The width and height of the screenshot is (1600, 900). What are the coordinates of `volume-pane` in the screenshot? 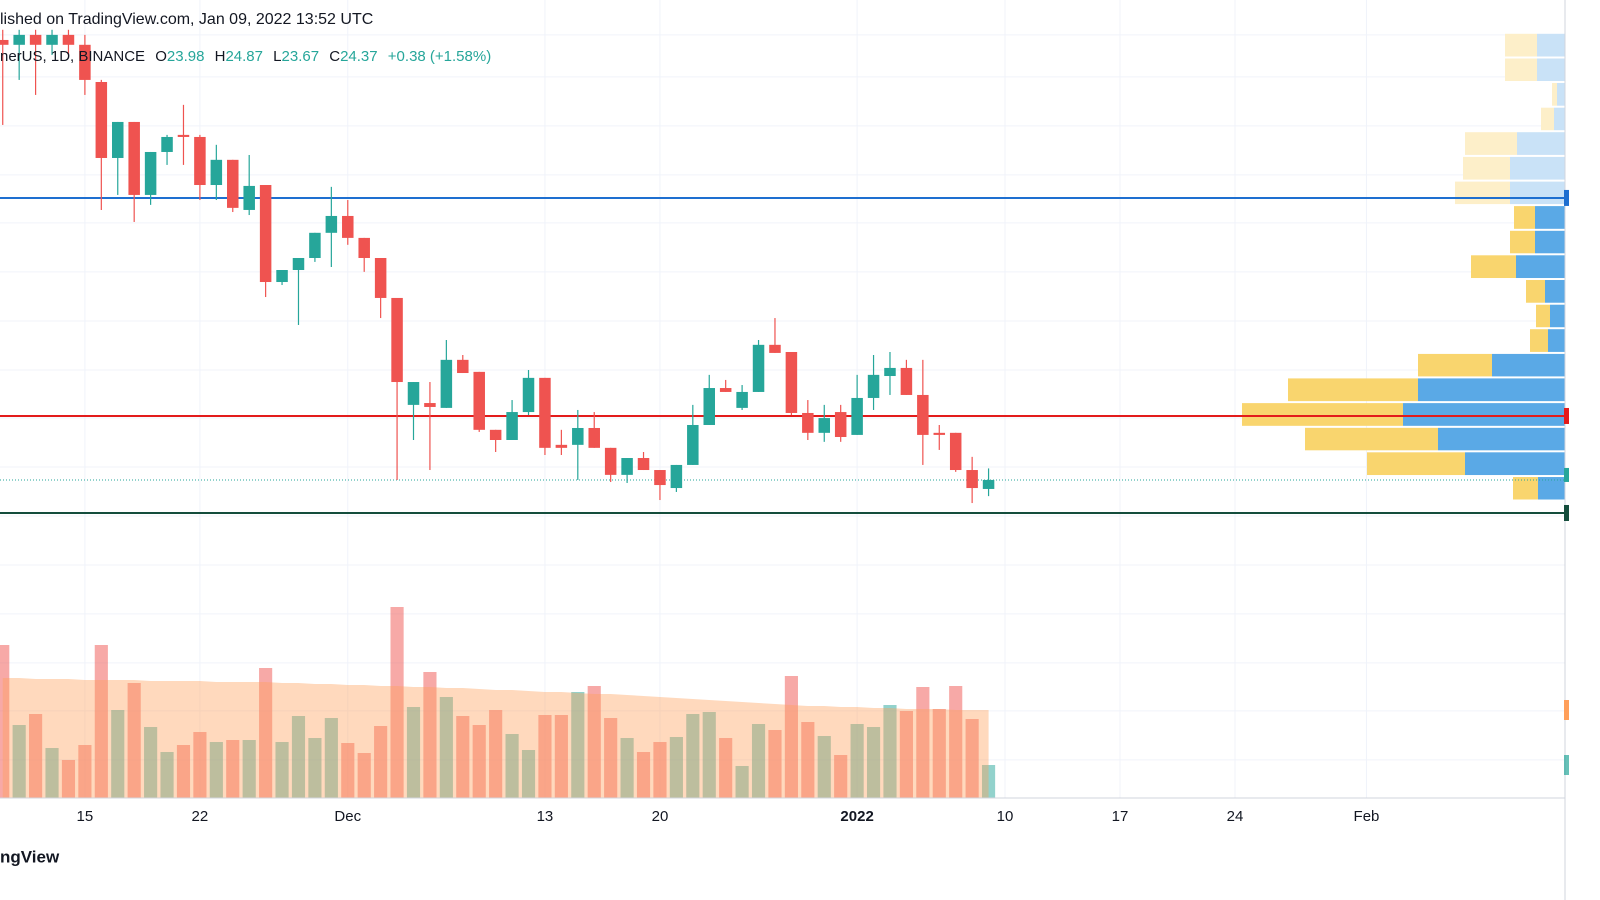 It's located at (498, 702).